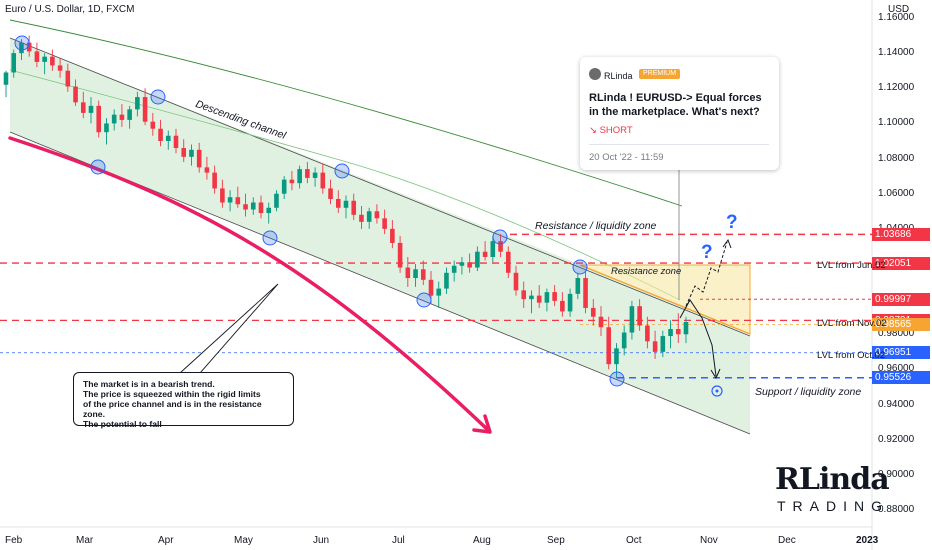 This screenshot has height=550, width=932. I want to click on rlinda-trading-logo: RLinda TRADING, so click(832, 493).